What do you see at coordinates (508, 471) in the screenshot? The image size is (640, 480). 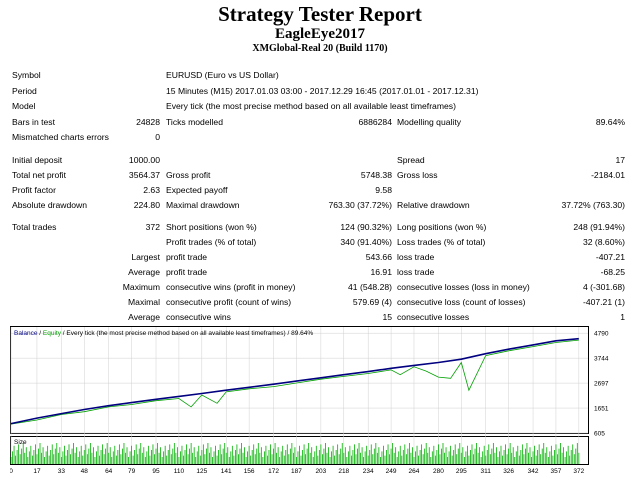 I see `x-tick-label: 326` at bounding box center [508, 471].